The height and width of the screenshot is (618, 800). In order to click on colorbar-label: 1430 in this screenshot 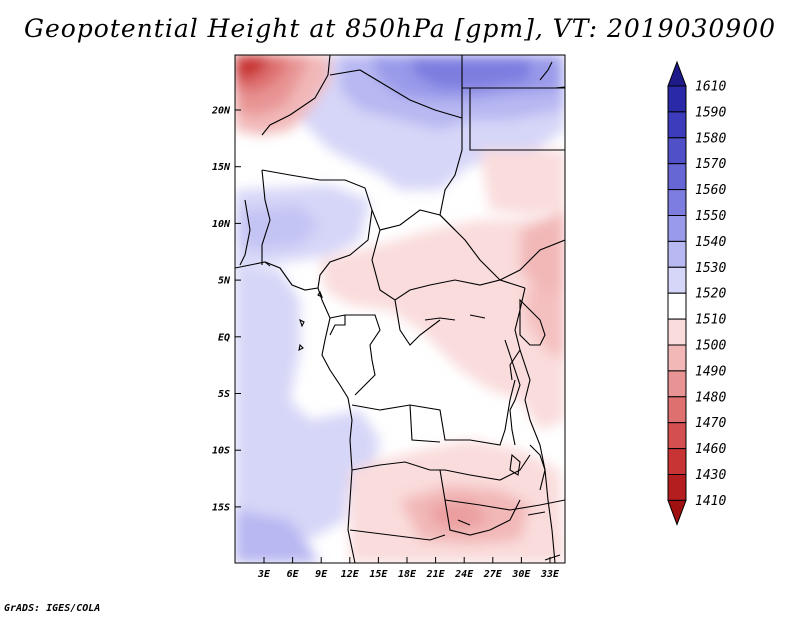, I will do `click(710, 475)`.